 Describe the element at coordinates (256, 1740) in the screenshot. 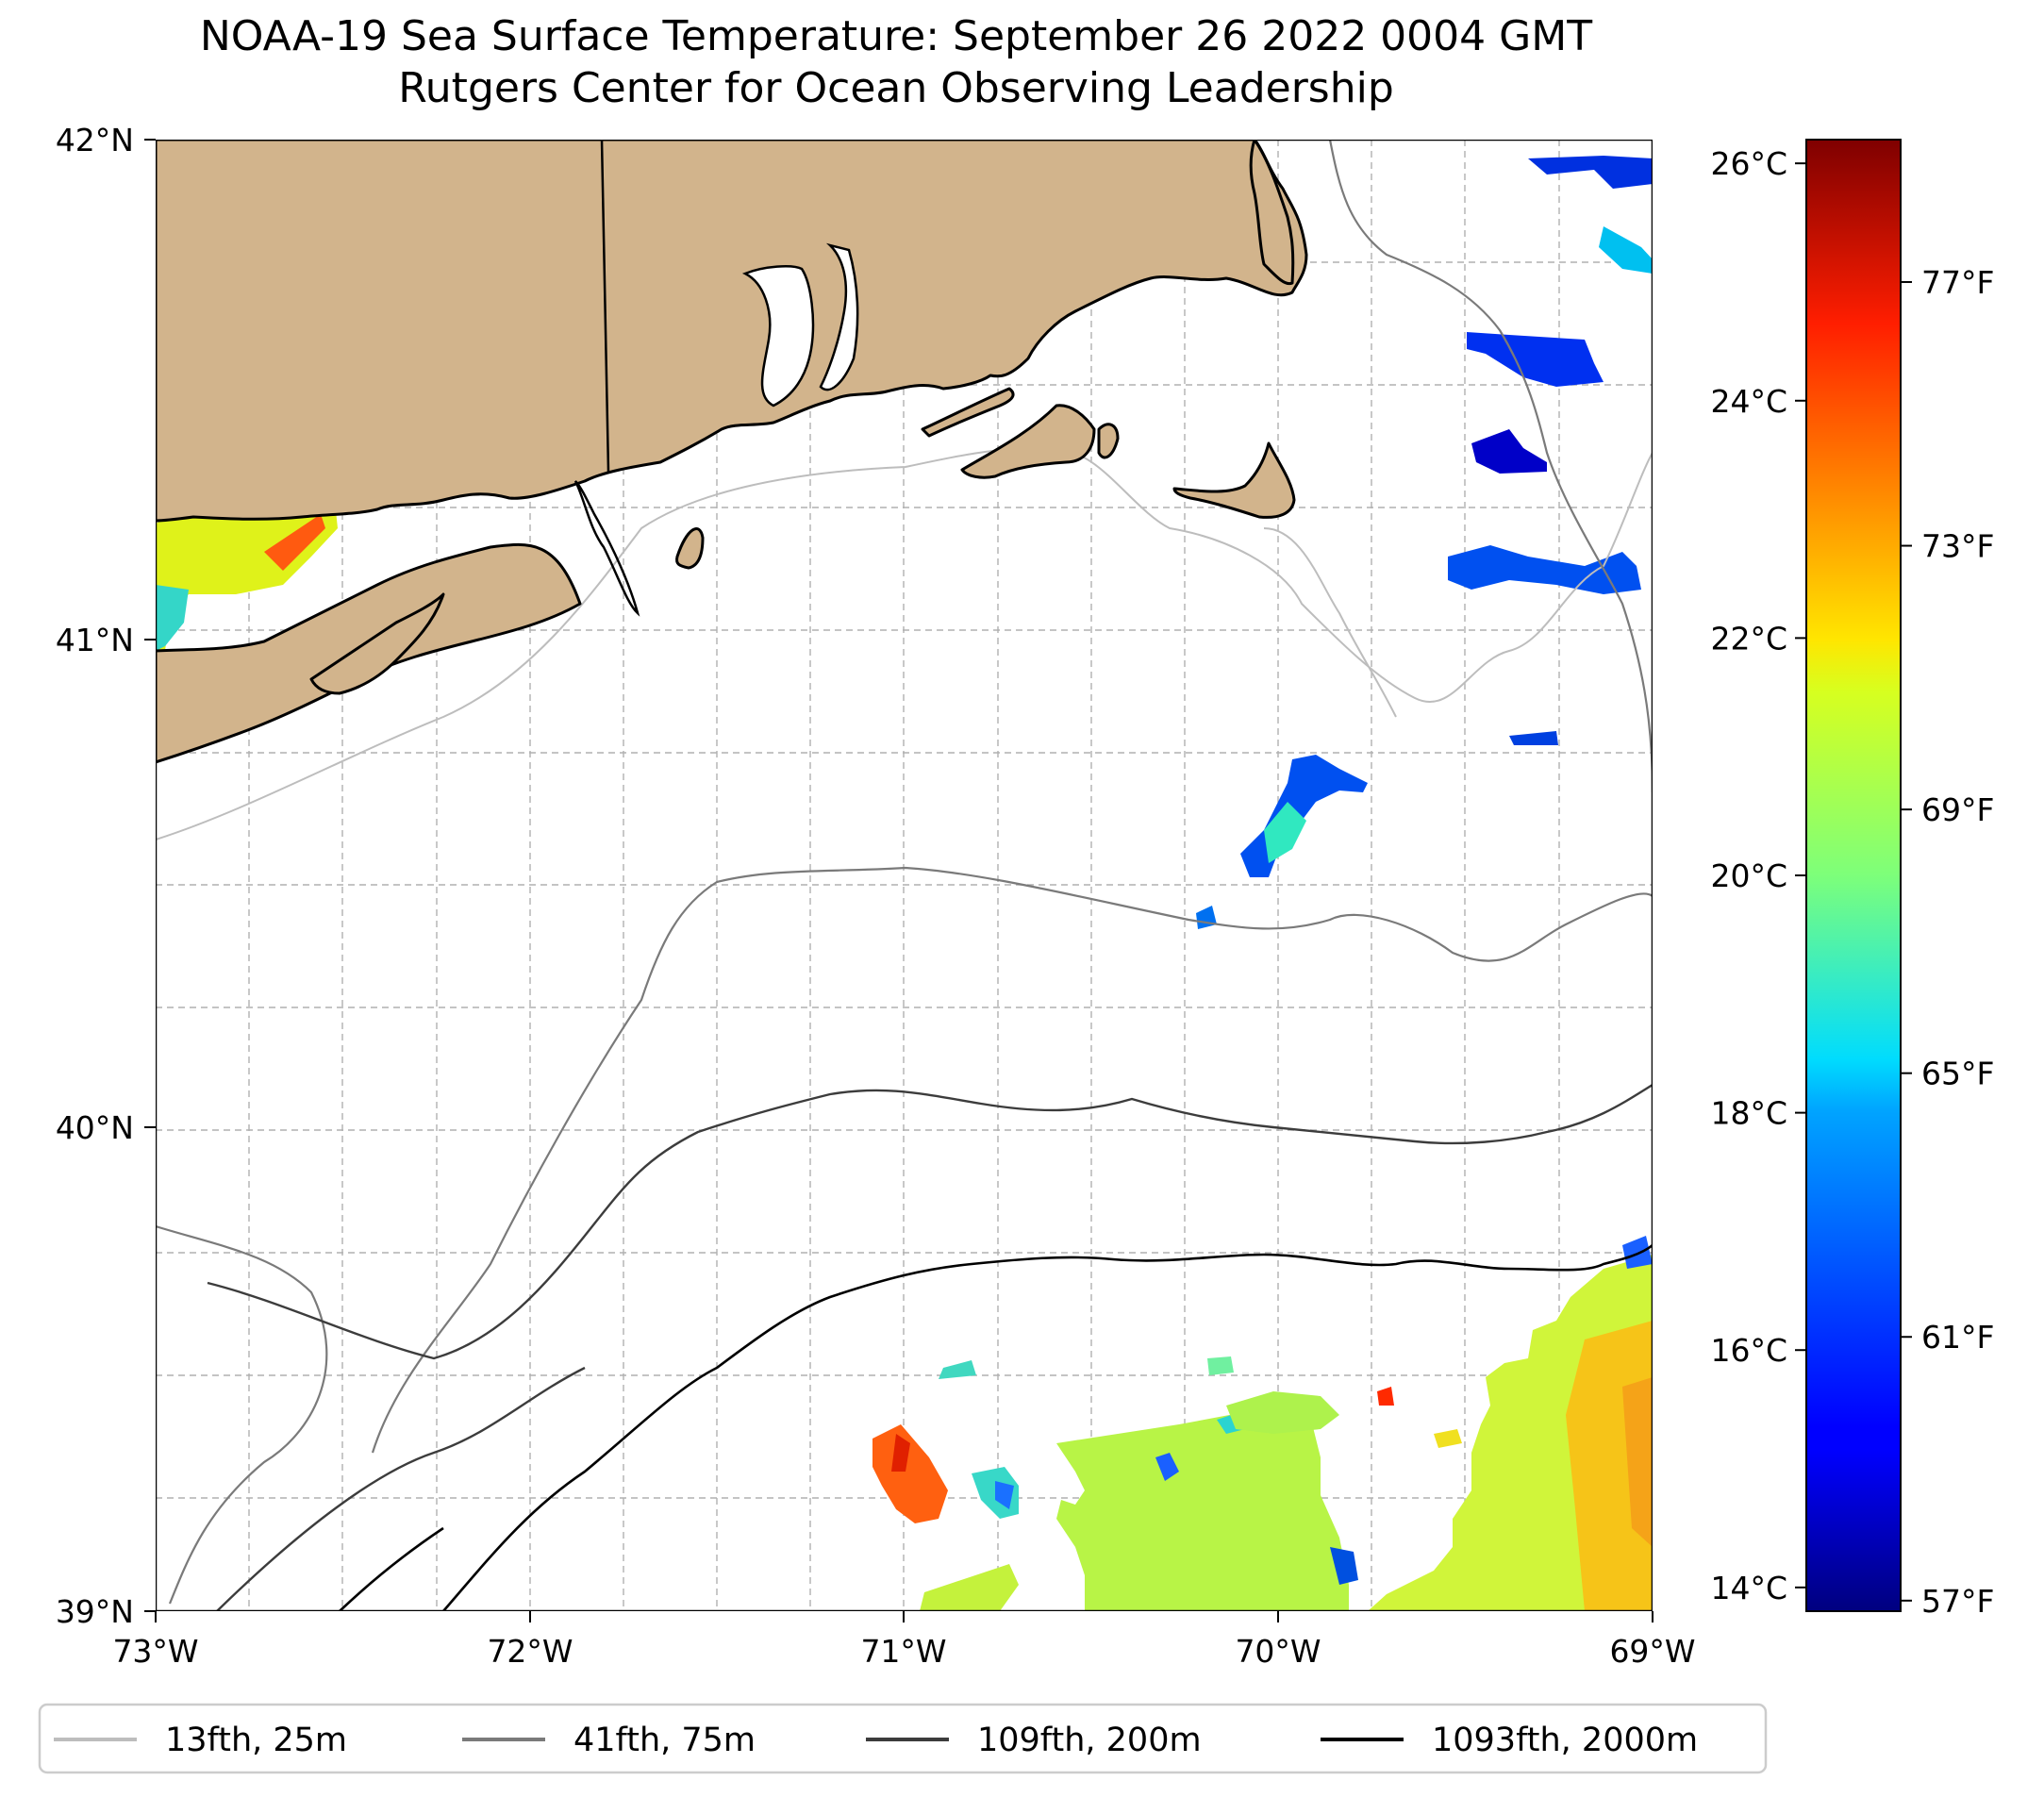

I see `legend-label-25m: 13fth, 25m` at that location.